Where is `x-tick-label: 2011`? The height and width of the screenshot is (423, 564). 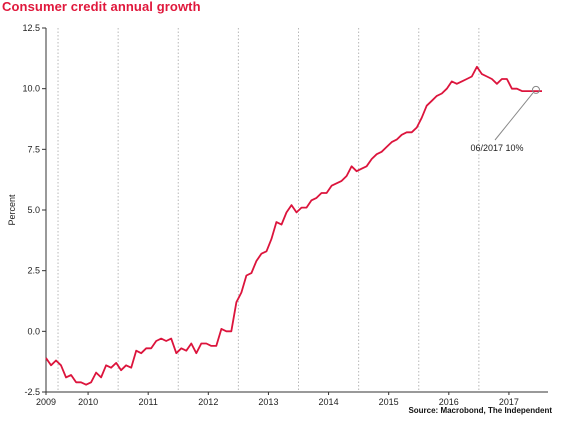 x-tick-label: 2011 is located at coordinates (148, 402).